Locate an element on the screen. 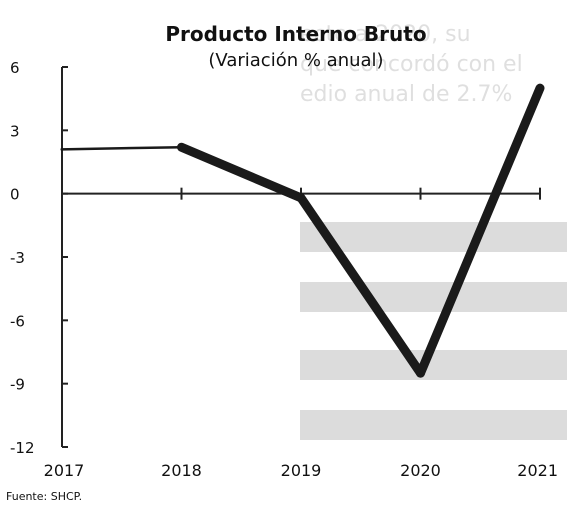 The width and height of the screenshot is (567, 506). x-tick-label: 2021 is located at coordinates (537, 470).